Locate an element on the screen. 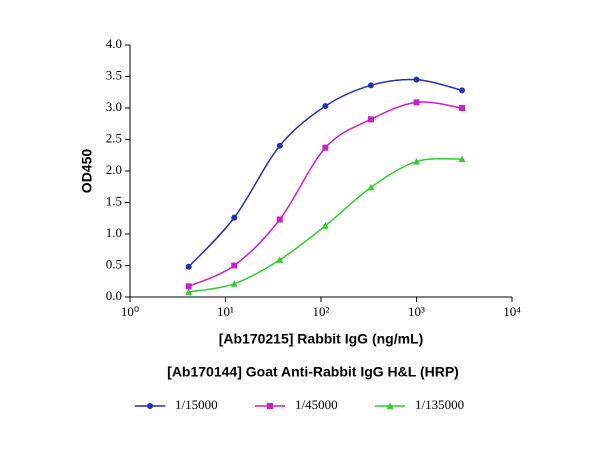 The image size is (600, 450). x-tick-label: 10¹ is located at coordinates (225, 311).